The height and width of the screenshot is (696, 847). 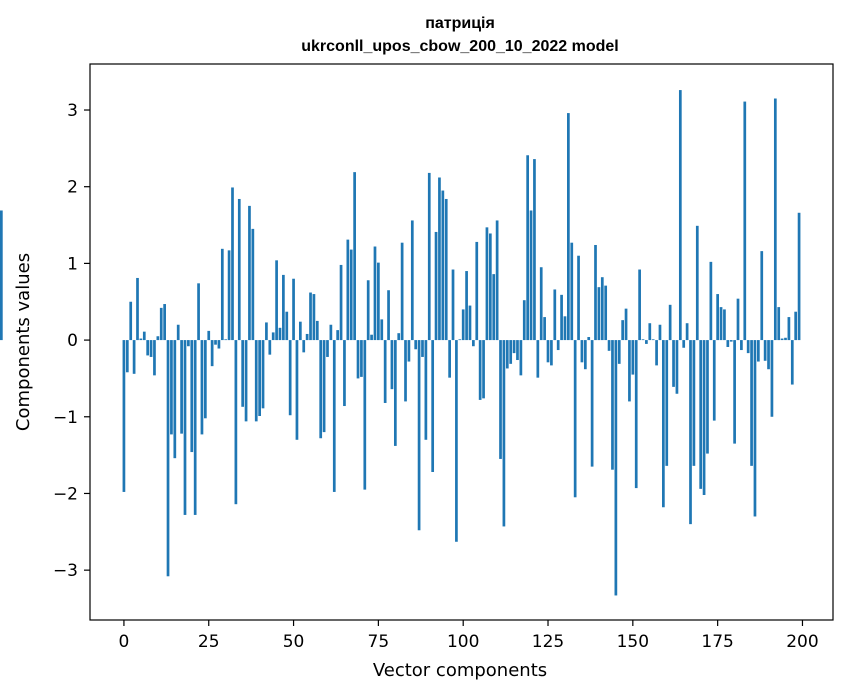 What do you see at coordinates (460, 23) in the screenshot?
I see `chart-title: патриція` at bounding box center [460, 23].